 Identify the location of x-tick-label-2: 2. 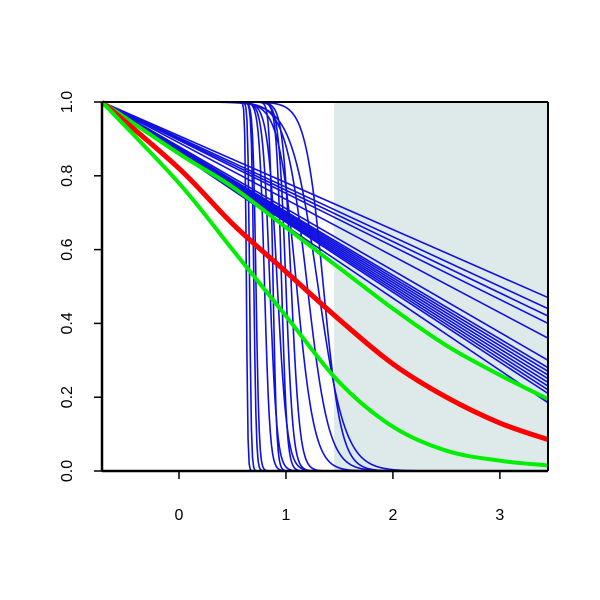
(392, 515).